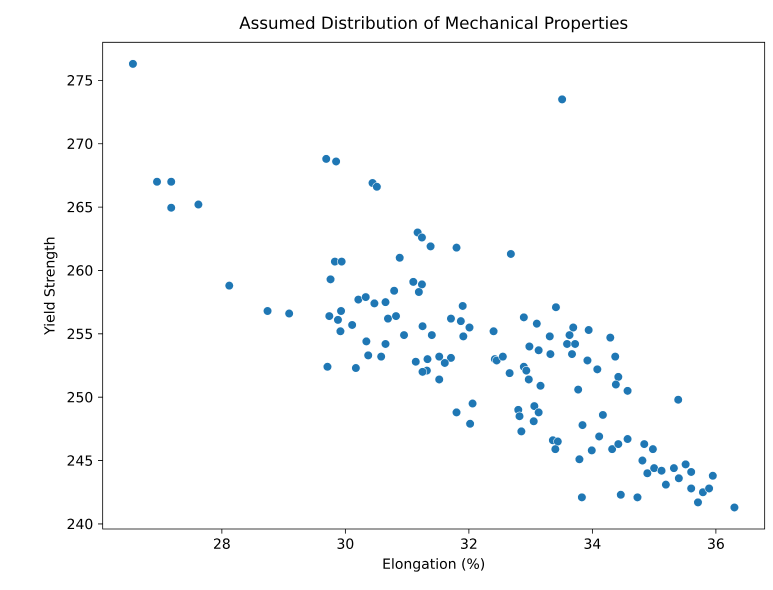 This screenshot has width=773, height=590. Describe the element at coordinates (80, 270) in the screenshot. I see `y-tick-label: 260` at that location.